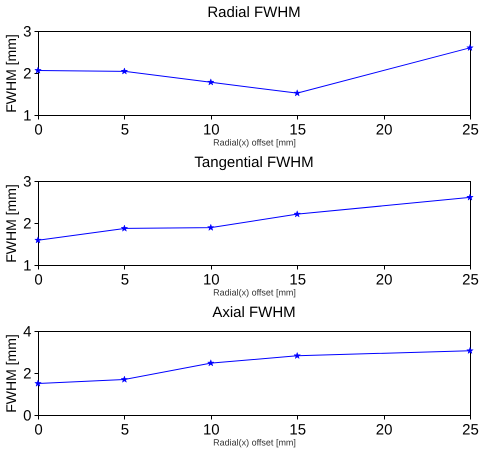 The height and width of the screenshot is (472, 492). I want to click on chart-title: Tangential FWHM, so click(254, 162).